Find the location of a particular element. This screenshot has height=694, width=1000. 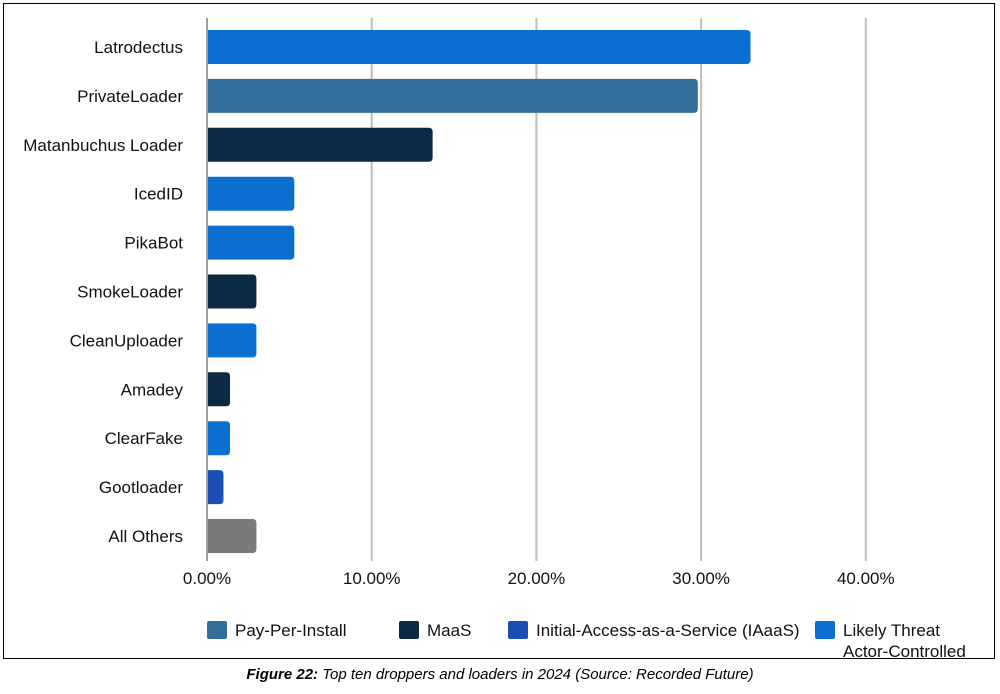

category-label-9: Gootloader is located at coordinates (141, 487).